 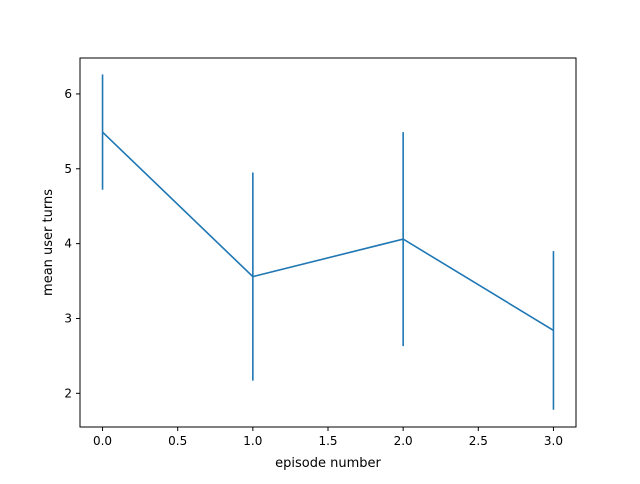 What do you see at coordinates (48, 242) in the screenshot?
I see `y-axis-label: mean user turns` at bounding box center [48, 242].